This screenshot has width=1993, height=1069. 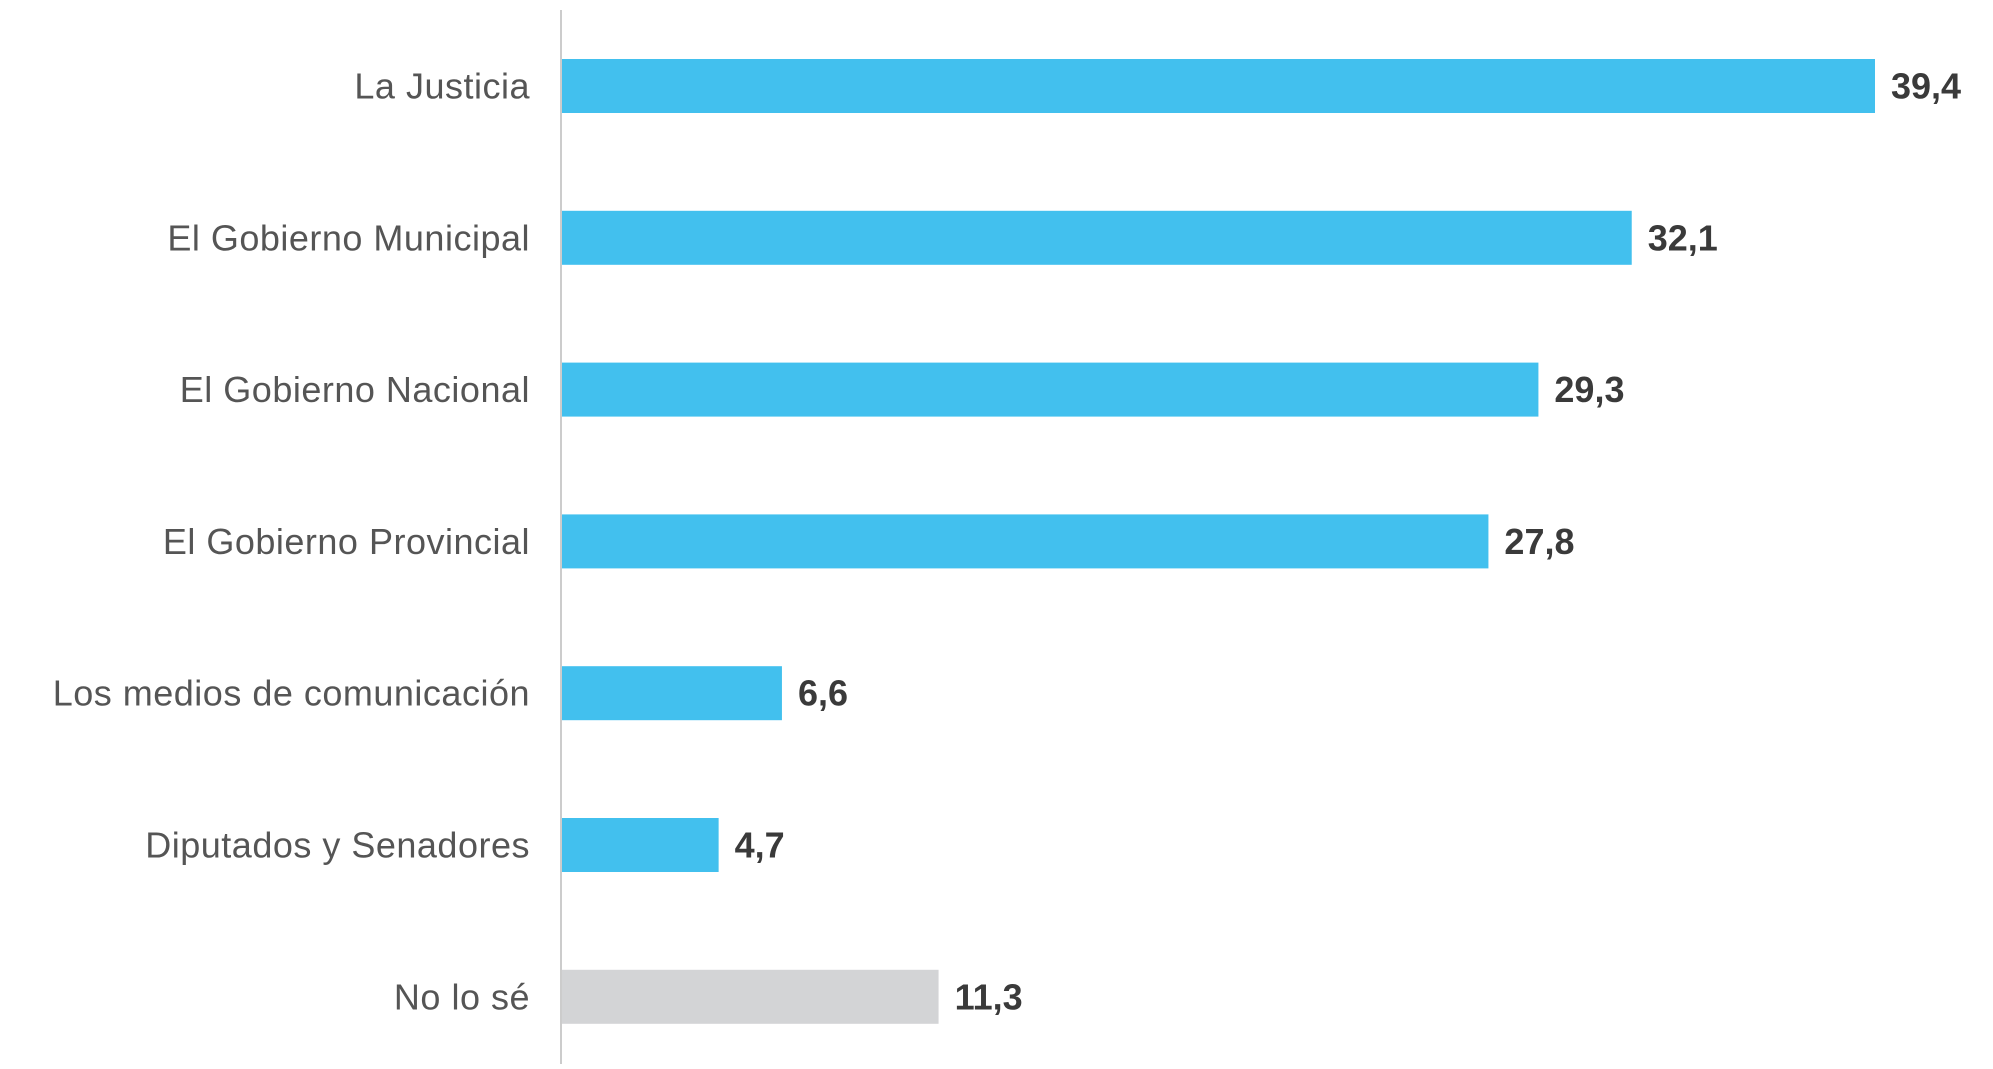 I want to click on value-label: 4,7, so click(x=760, y=845).